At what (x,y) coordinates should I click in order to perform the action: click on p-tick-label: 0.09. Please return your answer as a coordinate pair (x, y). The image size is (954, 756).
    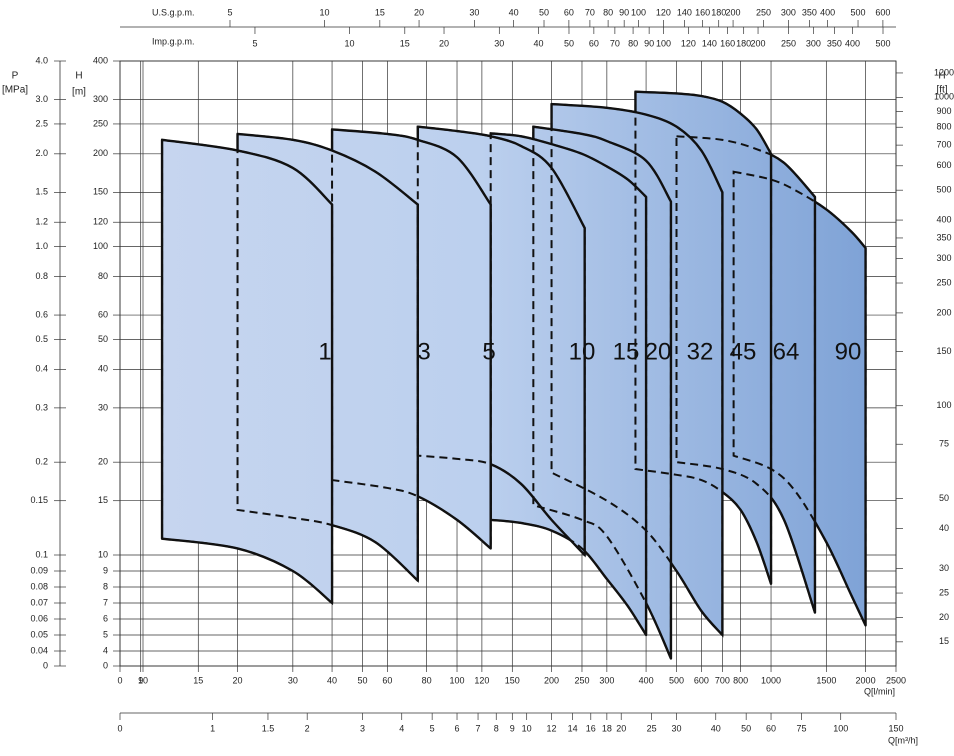
    Looking at the image, I should click on (39, 570).